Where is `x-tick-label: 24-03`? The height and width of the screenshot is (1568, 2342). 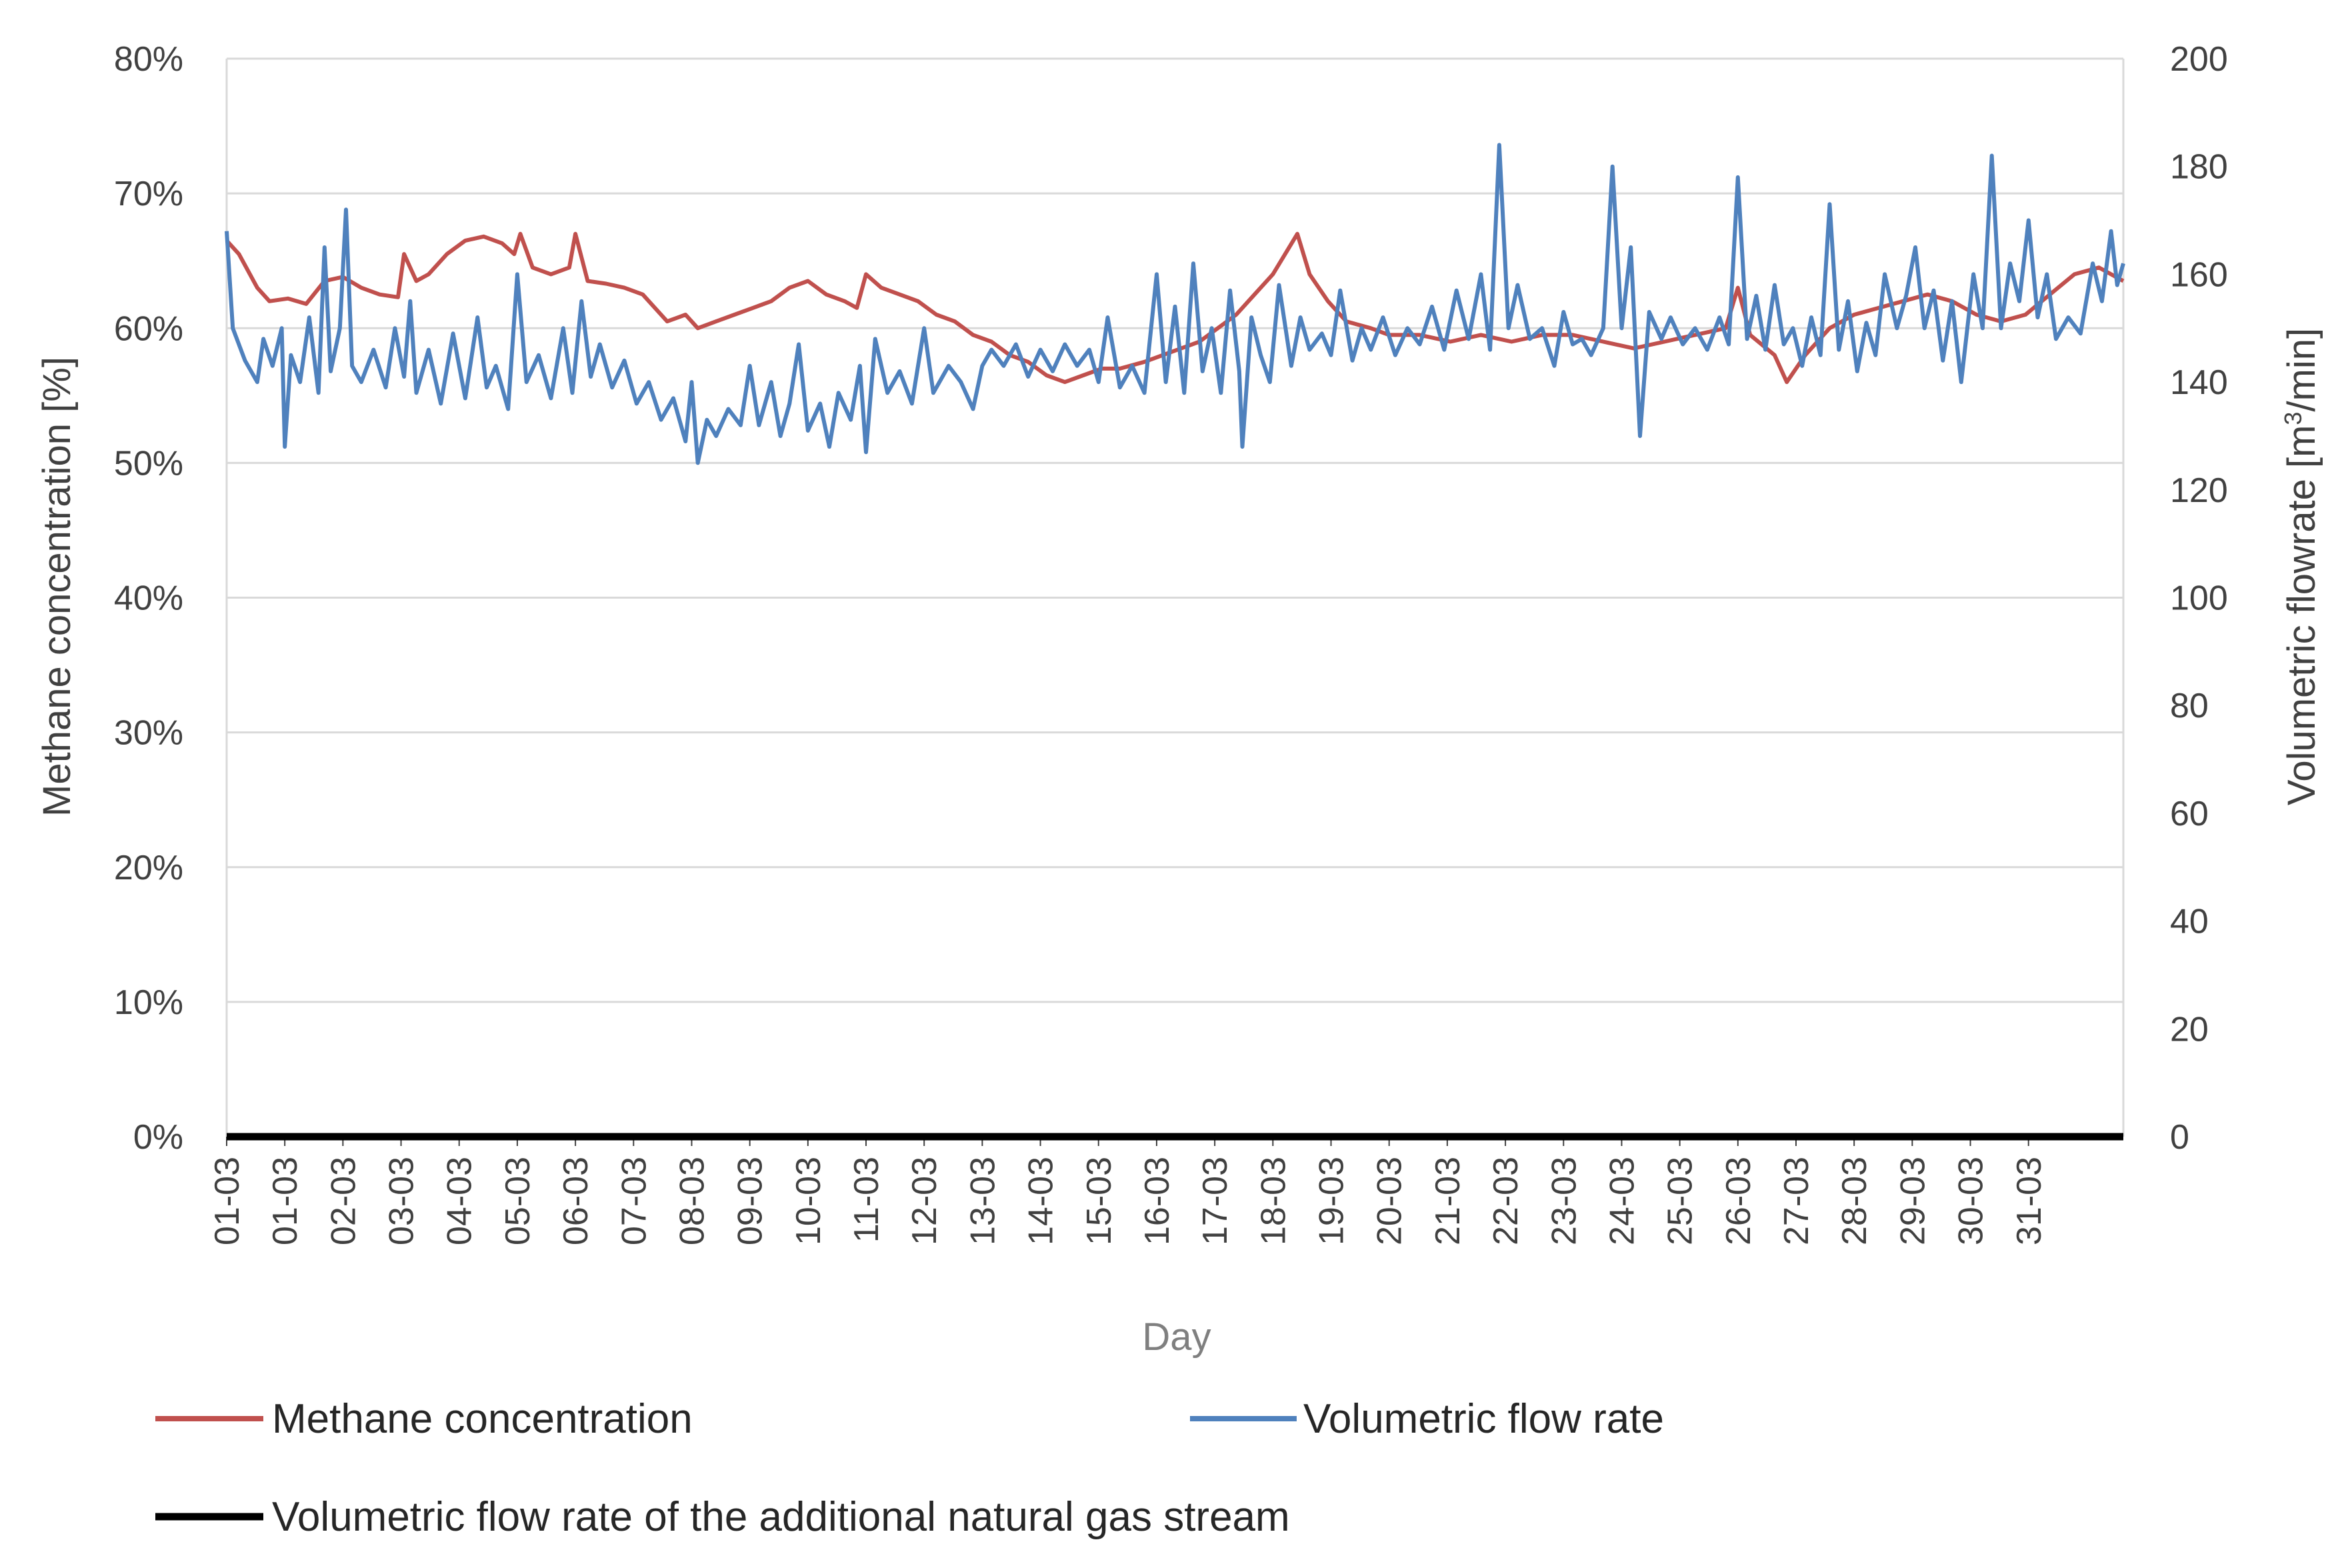
x-tick-label: 24-03 is located at coordinates (1622, 1201).